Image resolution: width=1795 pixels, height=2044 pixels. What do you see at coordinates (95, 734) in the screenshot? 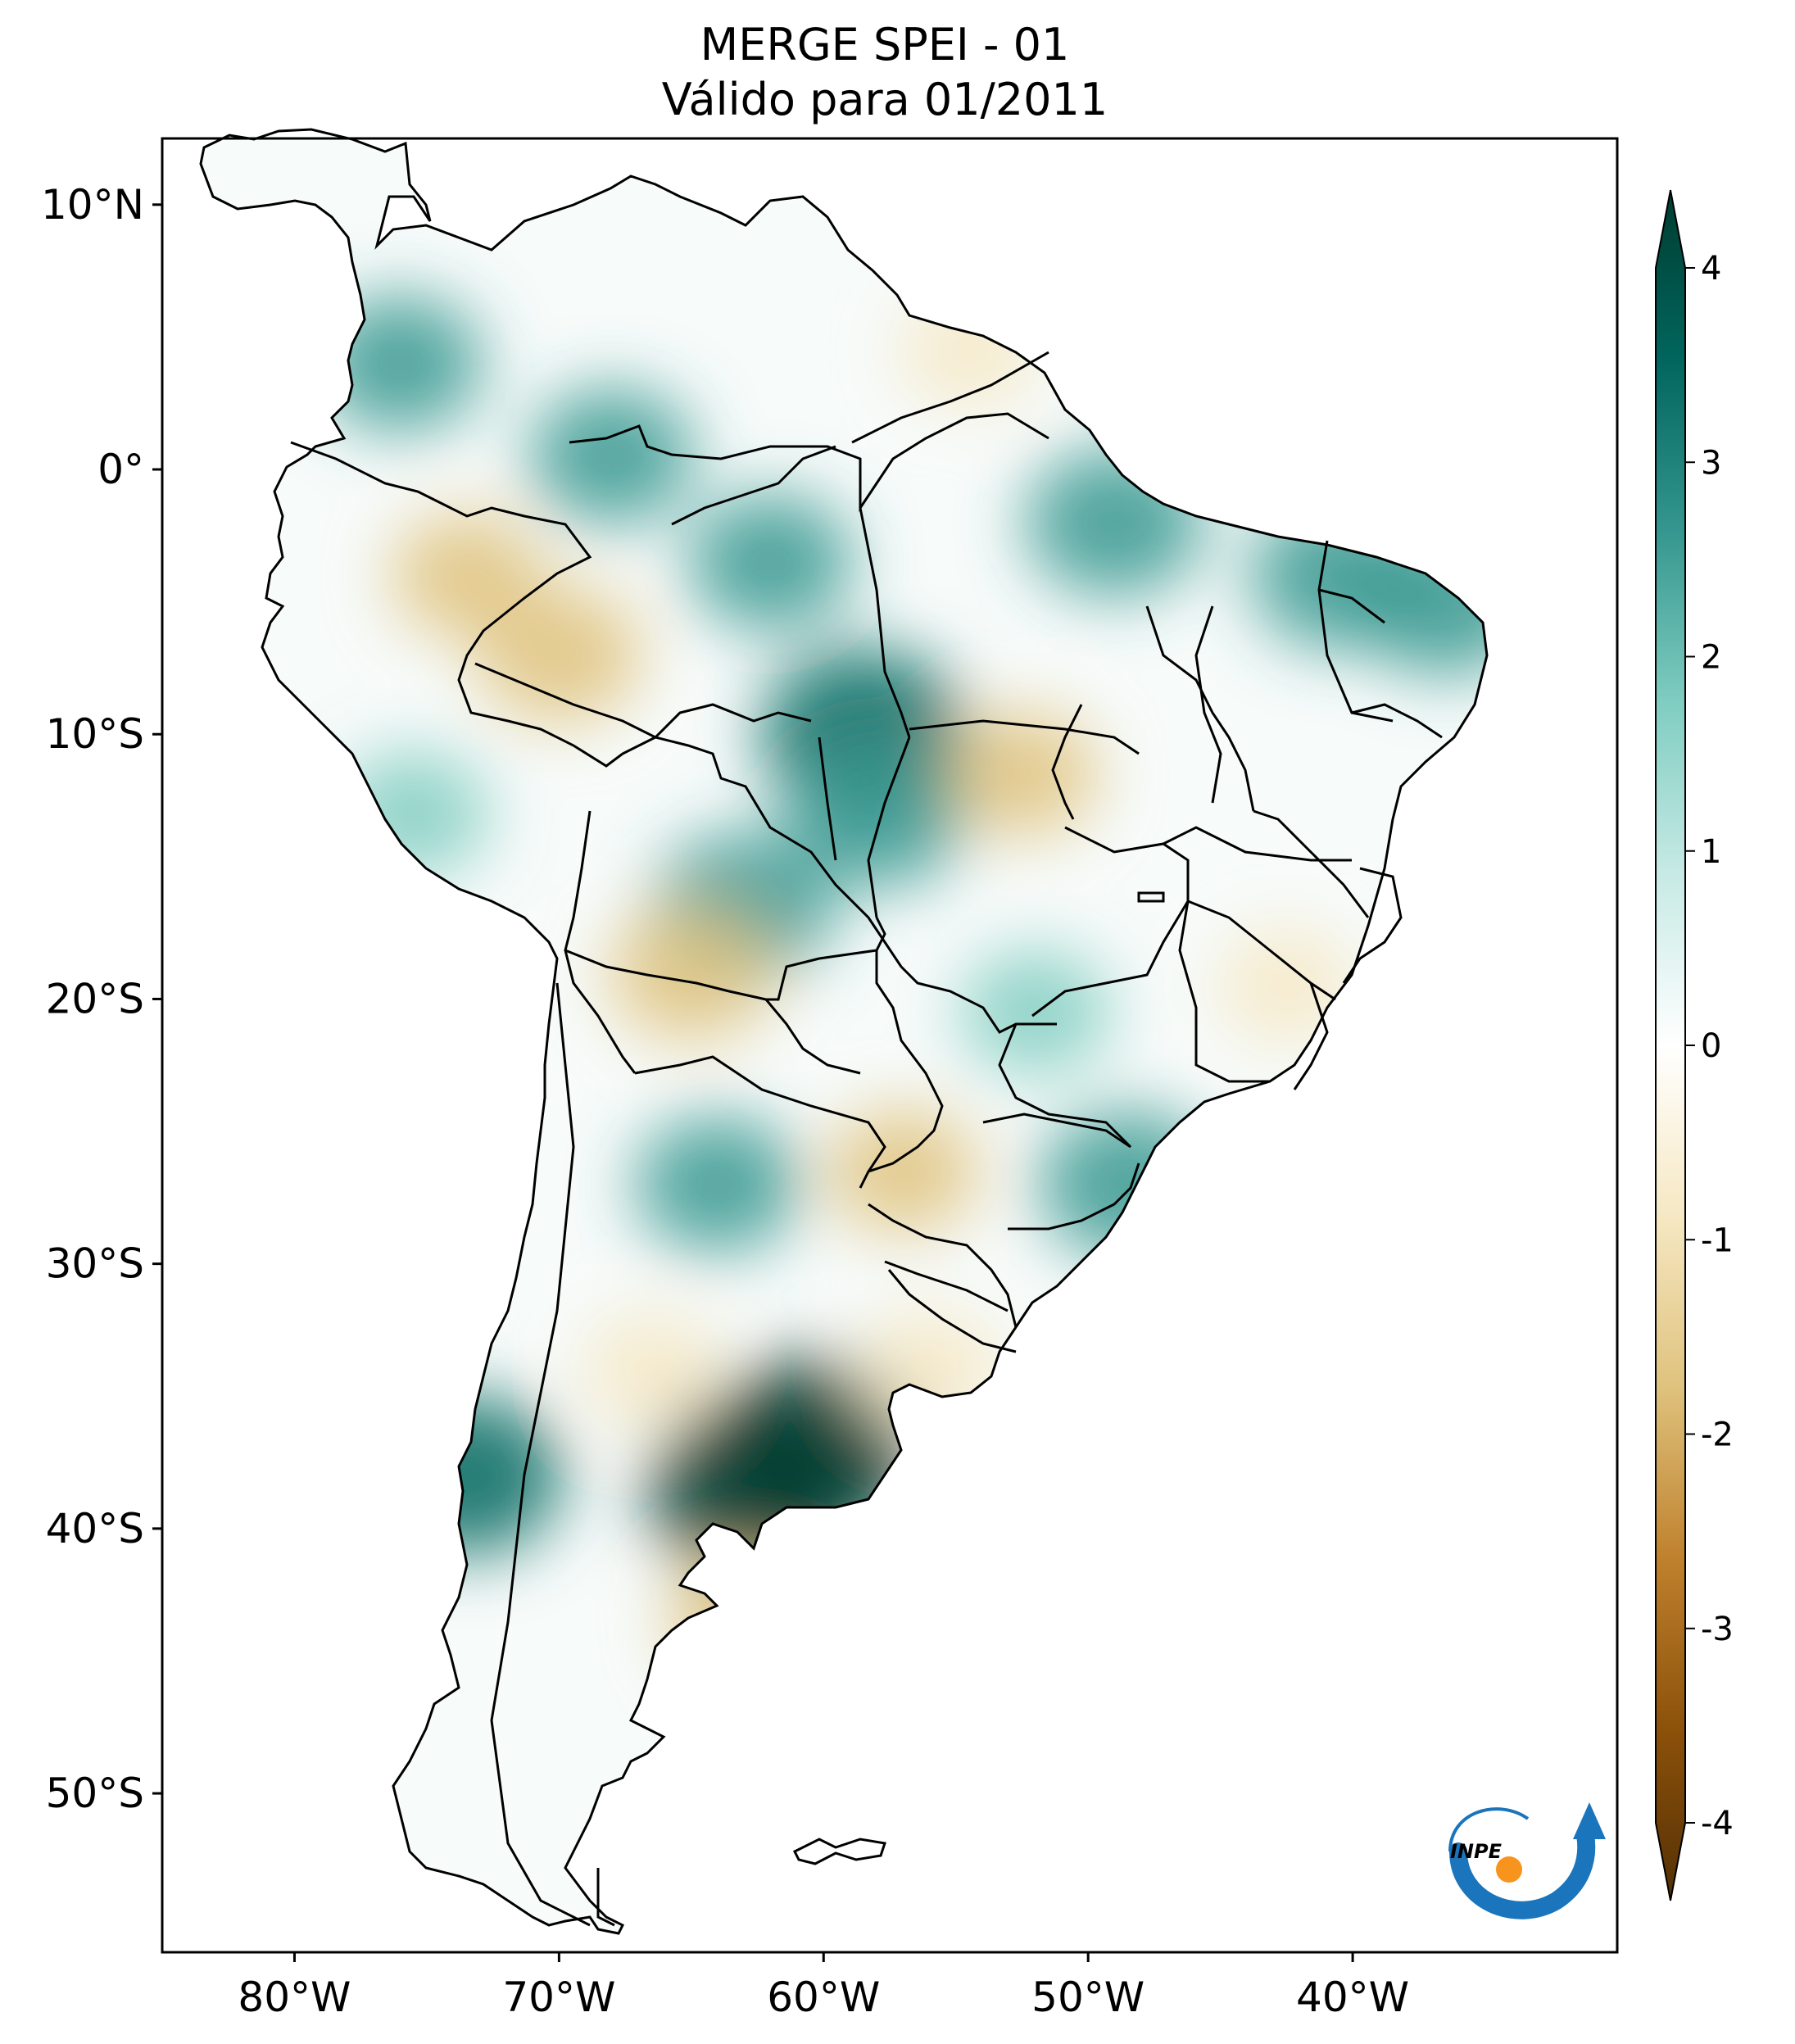
I see `lat-tick-label: 10°S` at bounding box center [95, 734].